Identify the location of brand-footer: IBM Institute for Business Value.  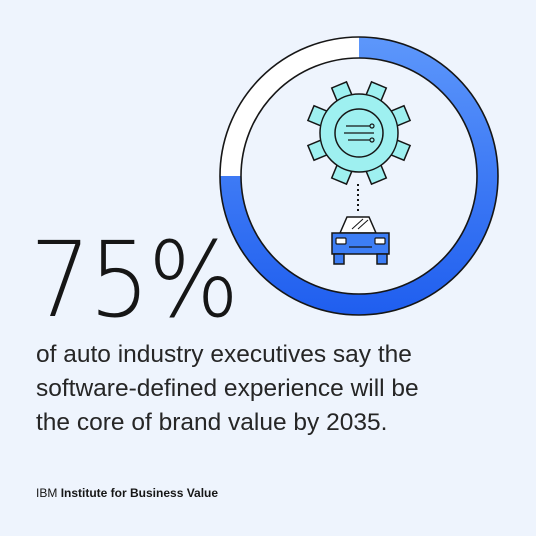
(127, 493).